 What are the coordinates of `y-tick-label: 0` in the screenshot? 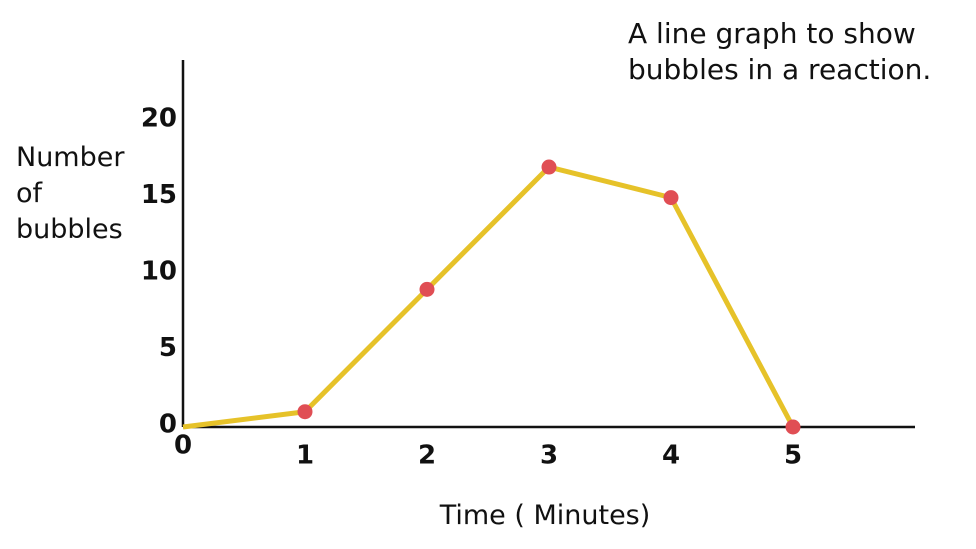 It's located at (168, 425).